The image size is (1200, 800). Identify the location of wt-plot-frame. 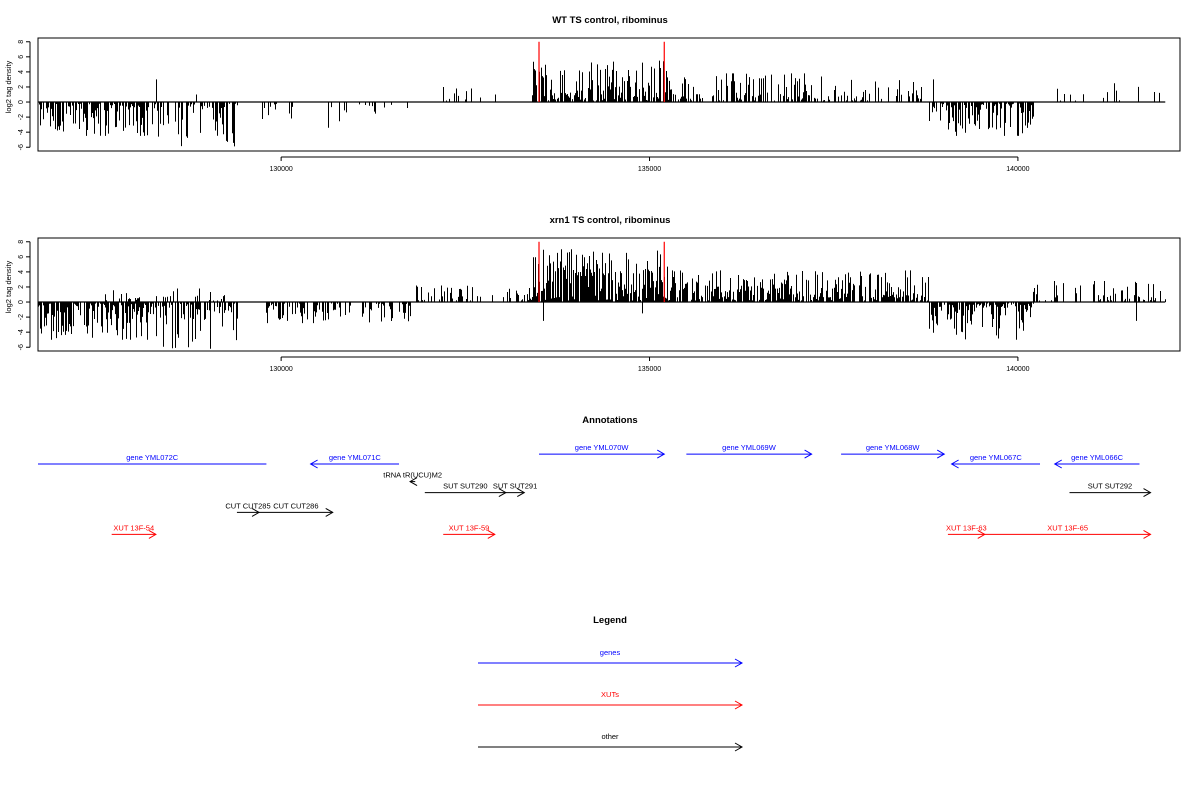
(609, 94).